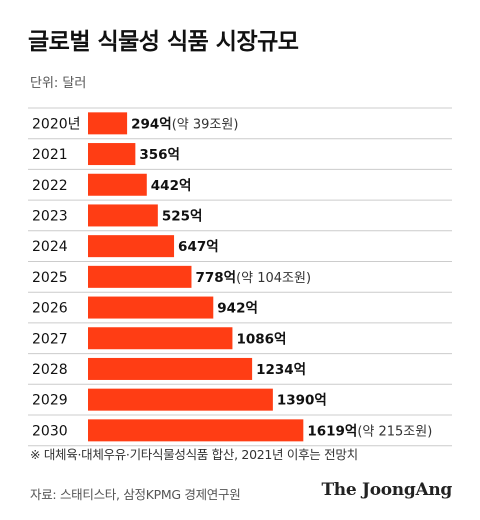  Describe the element at coordinates (394, 431) in the screenshot. I see `data-label-note: (약 215조원)` at that location.